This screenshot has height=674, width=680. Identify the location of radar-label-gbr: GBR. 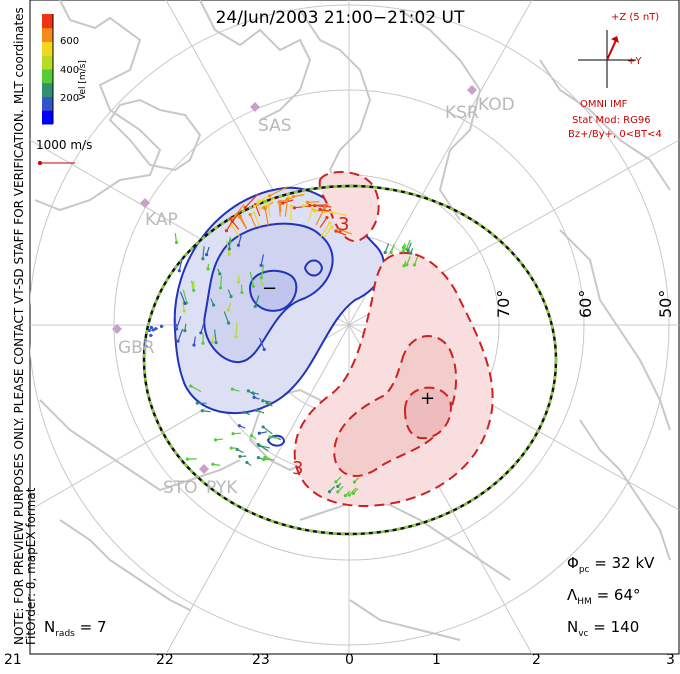
(136, 348).